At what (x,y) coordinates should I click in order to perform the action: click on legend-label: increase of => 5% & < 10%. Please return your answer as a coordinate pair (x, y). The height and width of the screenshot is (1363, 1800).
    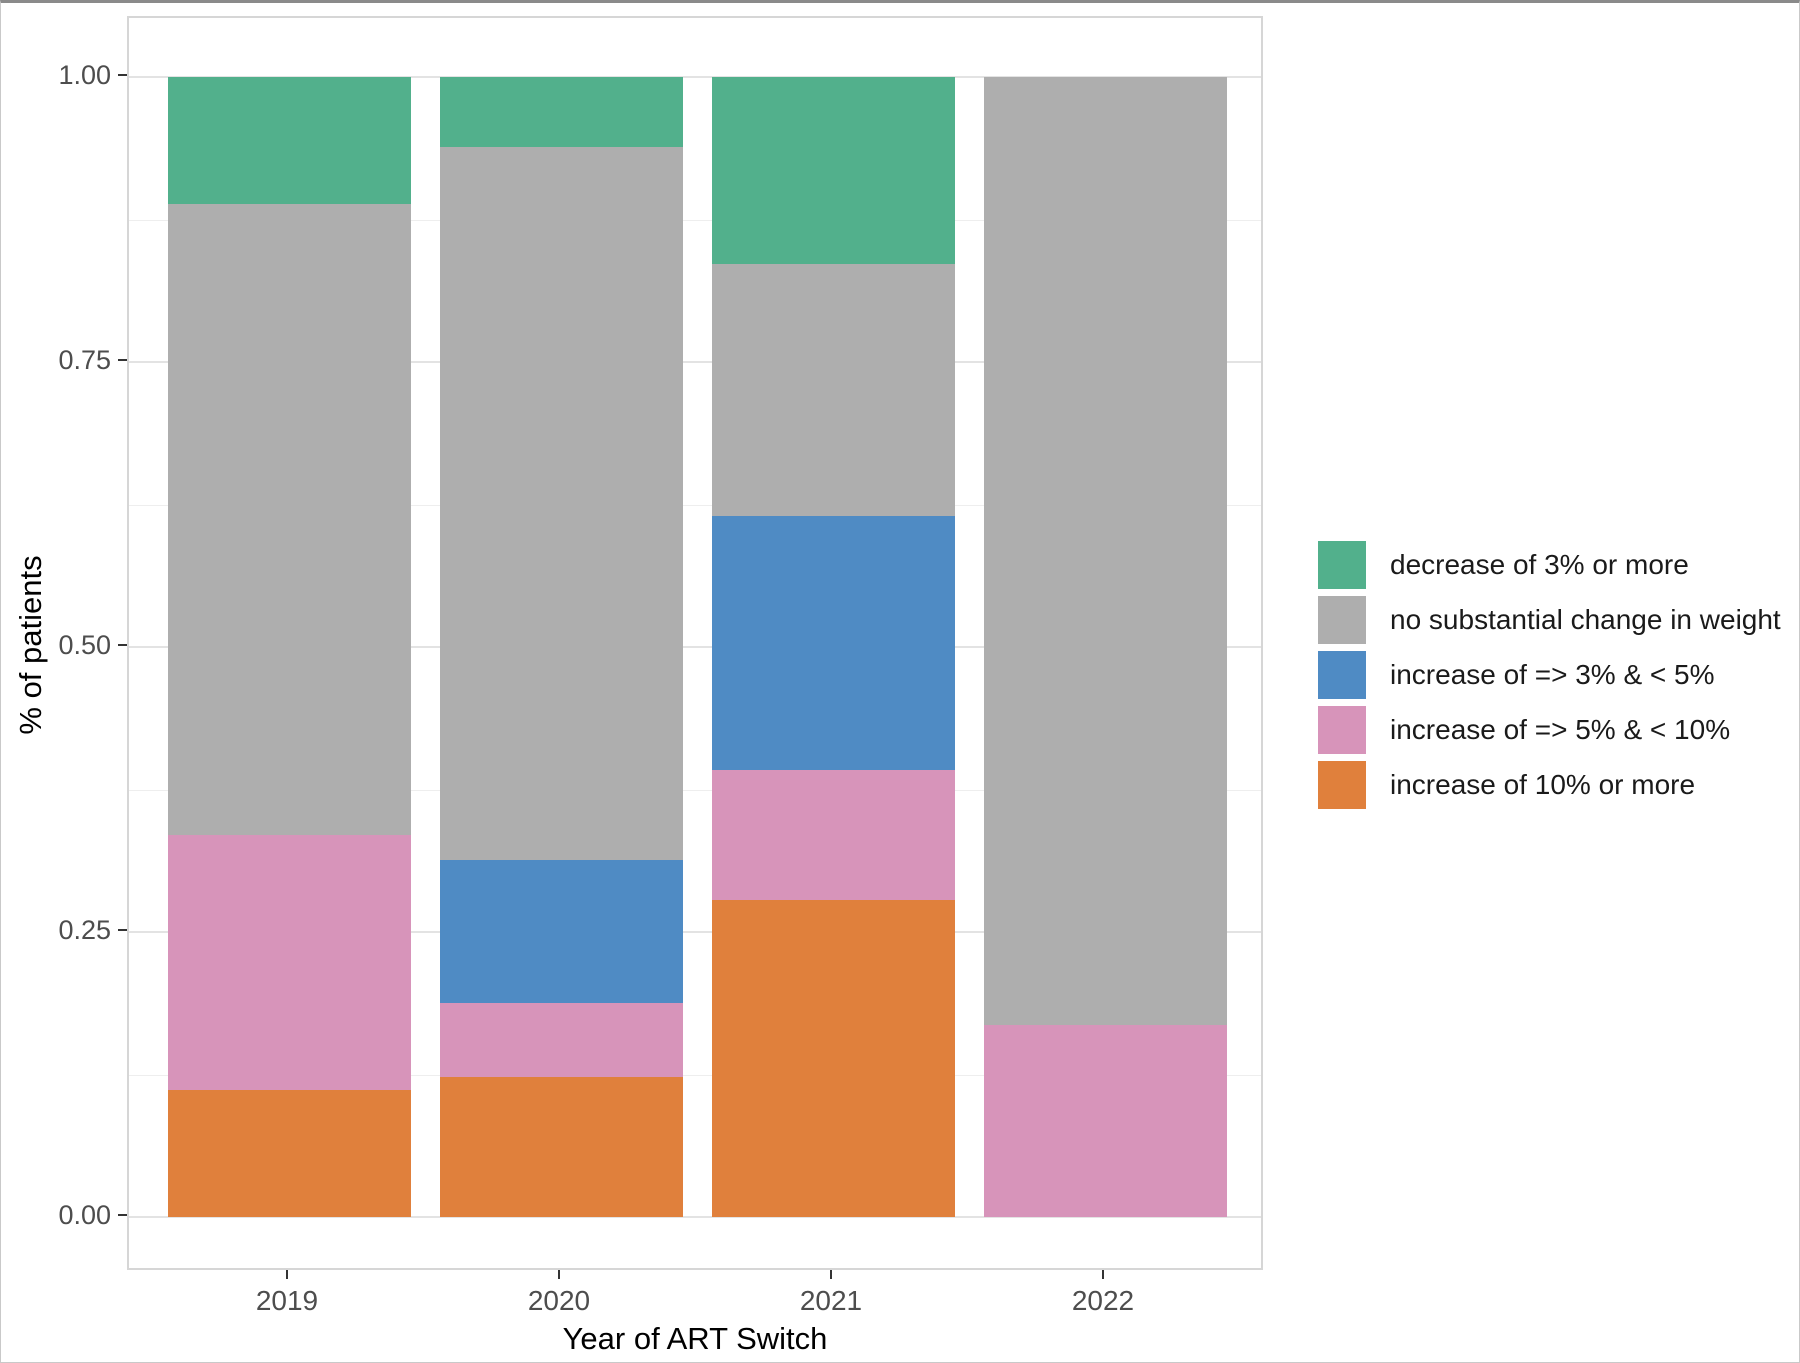
    Looking at the image, I should click on (1560, 729).